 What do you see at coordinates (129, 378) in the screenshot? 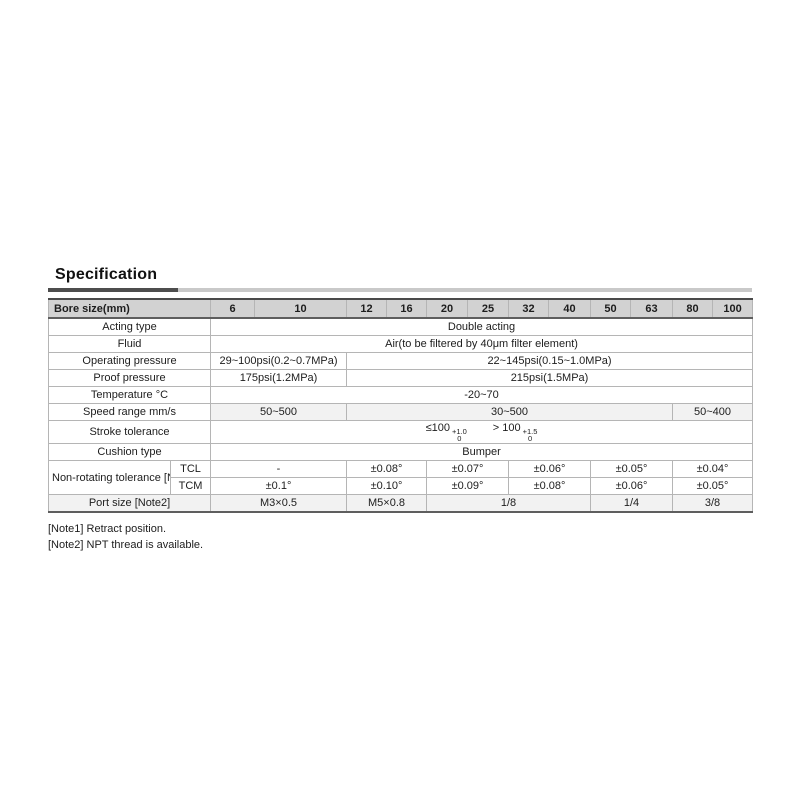
I see `proof-pressure-label: Proof pressure` at bounding box center [129, 378].